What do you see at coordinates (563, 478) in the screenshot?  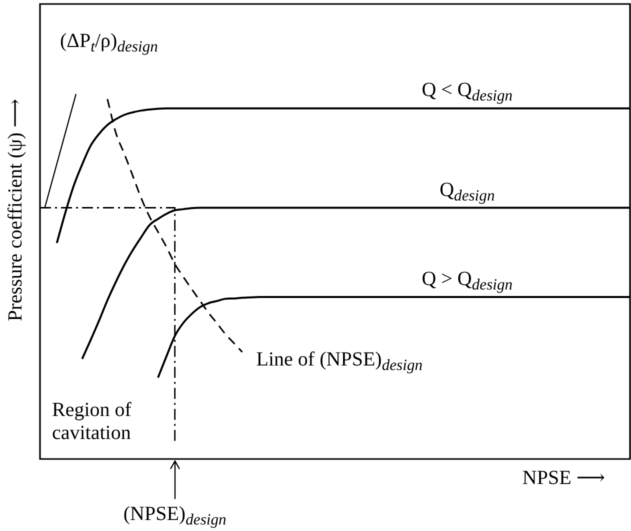 I see `x-axis-title: NPSE ⟶` at bounding box center [563, 478].